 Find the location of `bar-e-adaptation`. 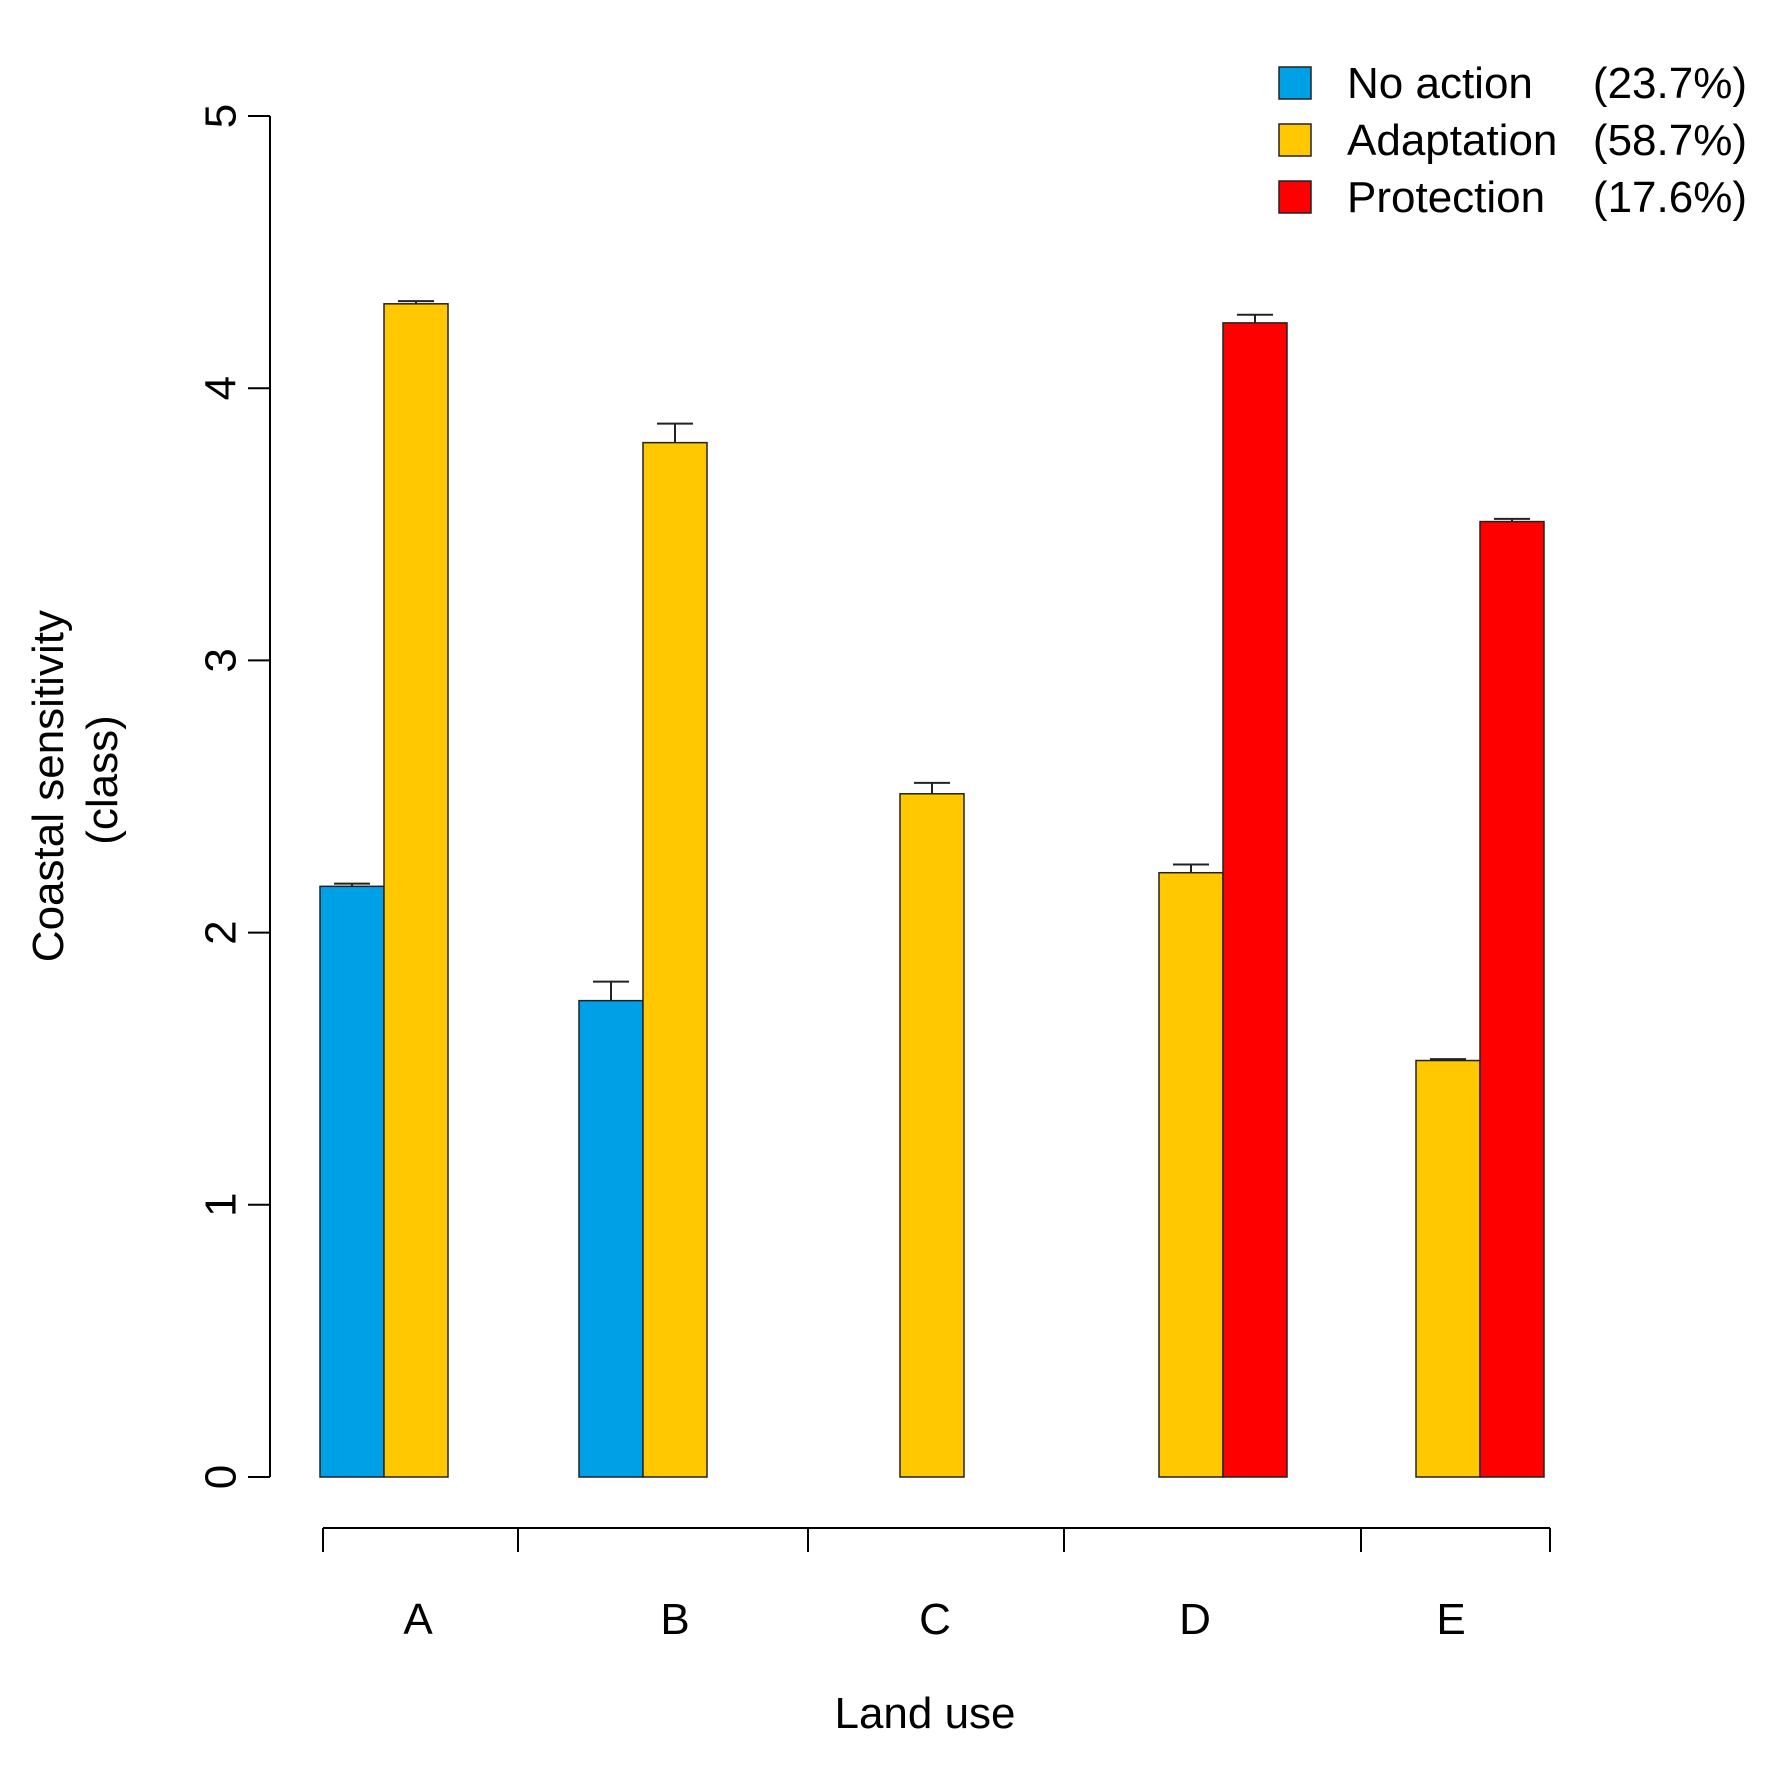

bar-e-adaptation is located at coordinates (1448, 1268).